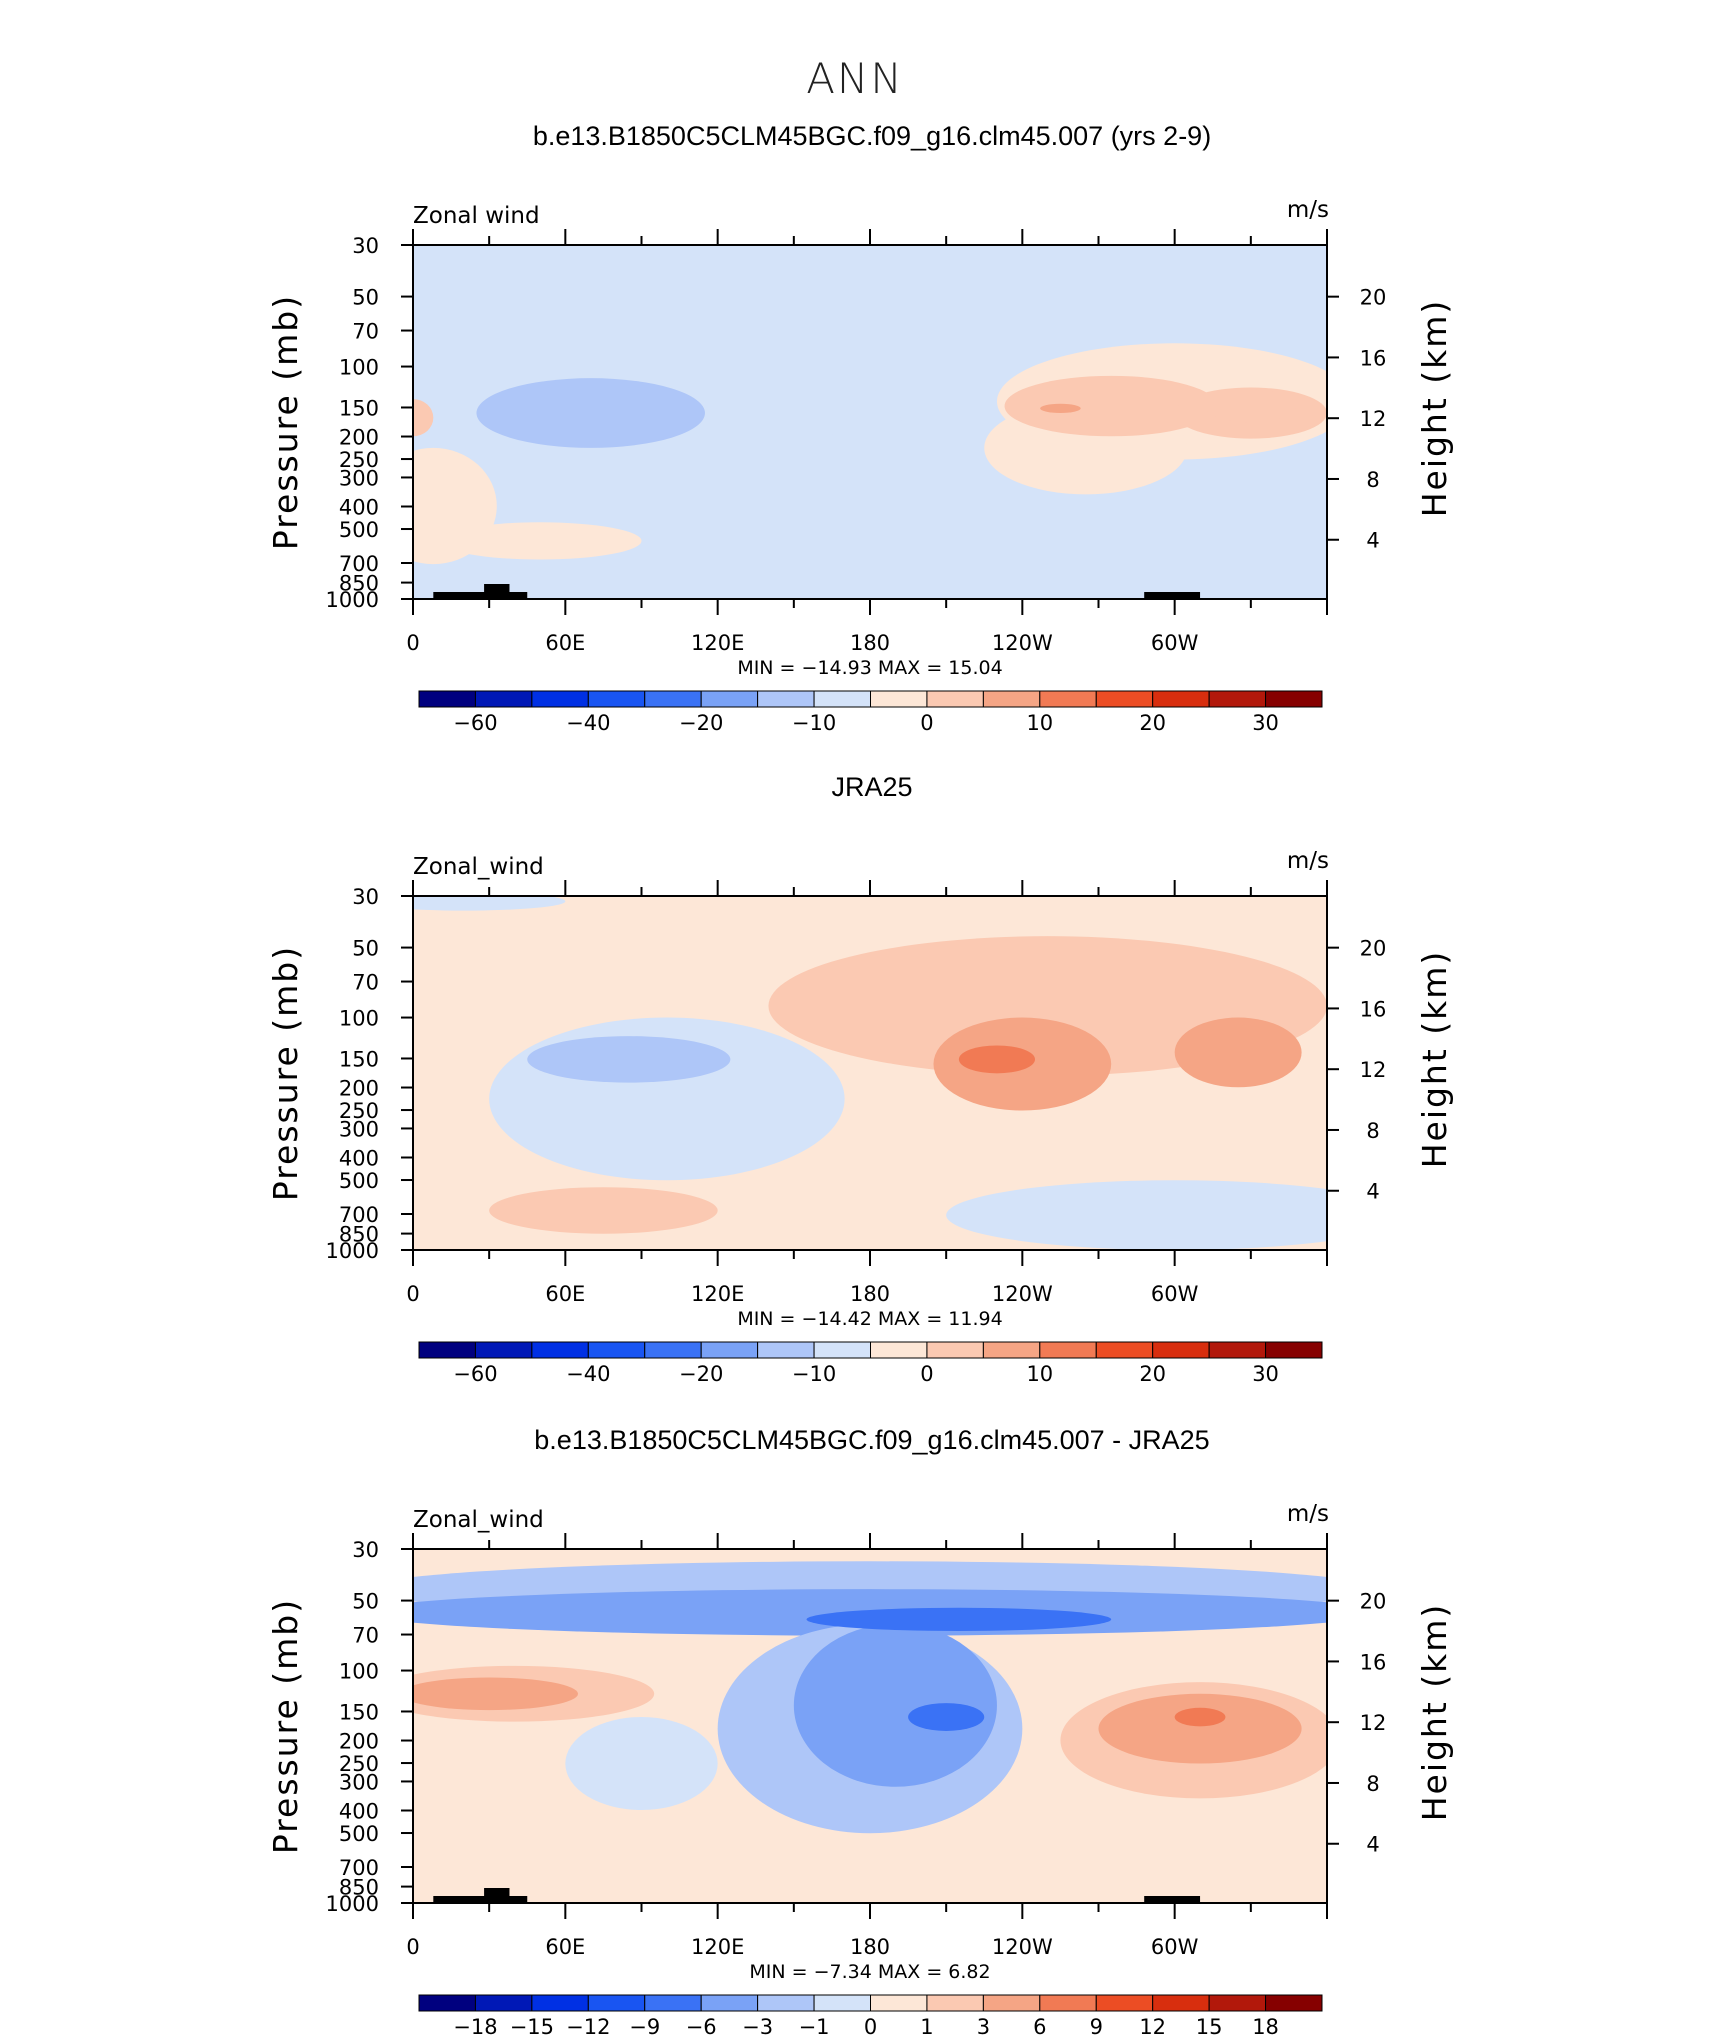 The image size is (1710, 2038). Describe the element at coordinates (644, 2026) in the screenshot. I see `colorbar-label: −9` at that location.